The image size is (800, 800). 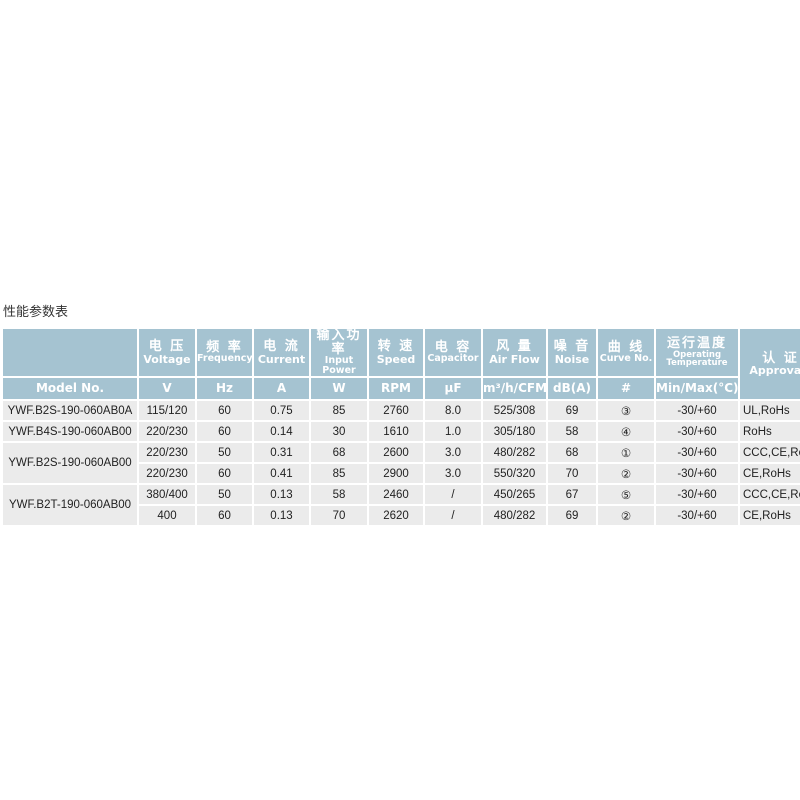 I want to click on header-column: 电 压 Voltage, so click(x=167, y=353).